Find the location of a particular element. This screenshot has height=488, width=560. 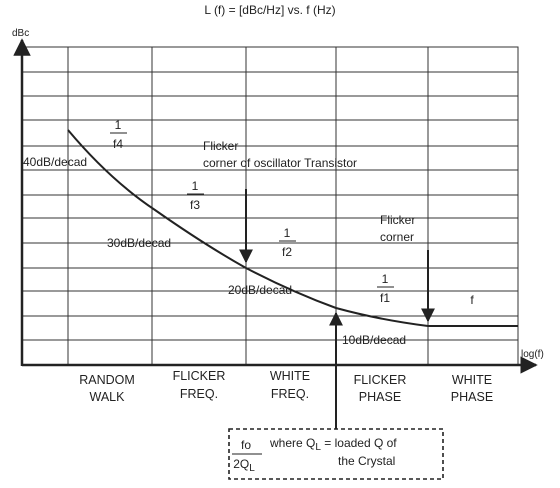

segment-f-label: f is located at coordinates (472, 300).